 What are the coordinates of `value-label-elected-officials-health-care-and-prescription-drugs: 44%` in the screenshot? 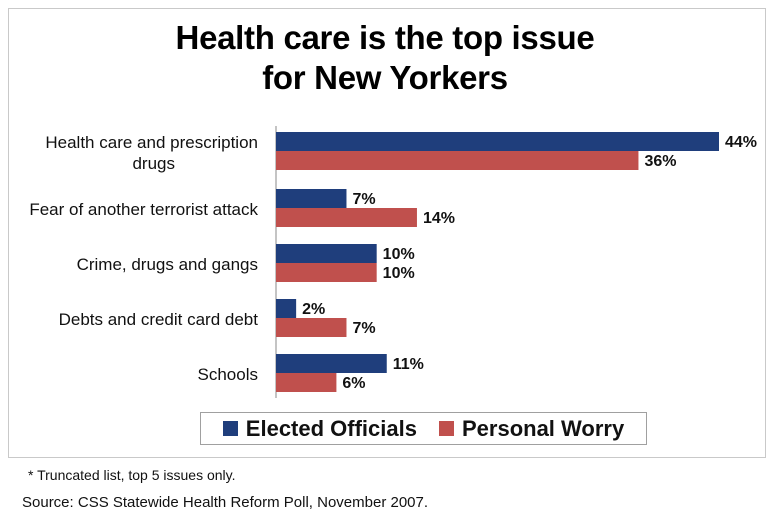 It's located at (741, 142).